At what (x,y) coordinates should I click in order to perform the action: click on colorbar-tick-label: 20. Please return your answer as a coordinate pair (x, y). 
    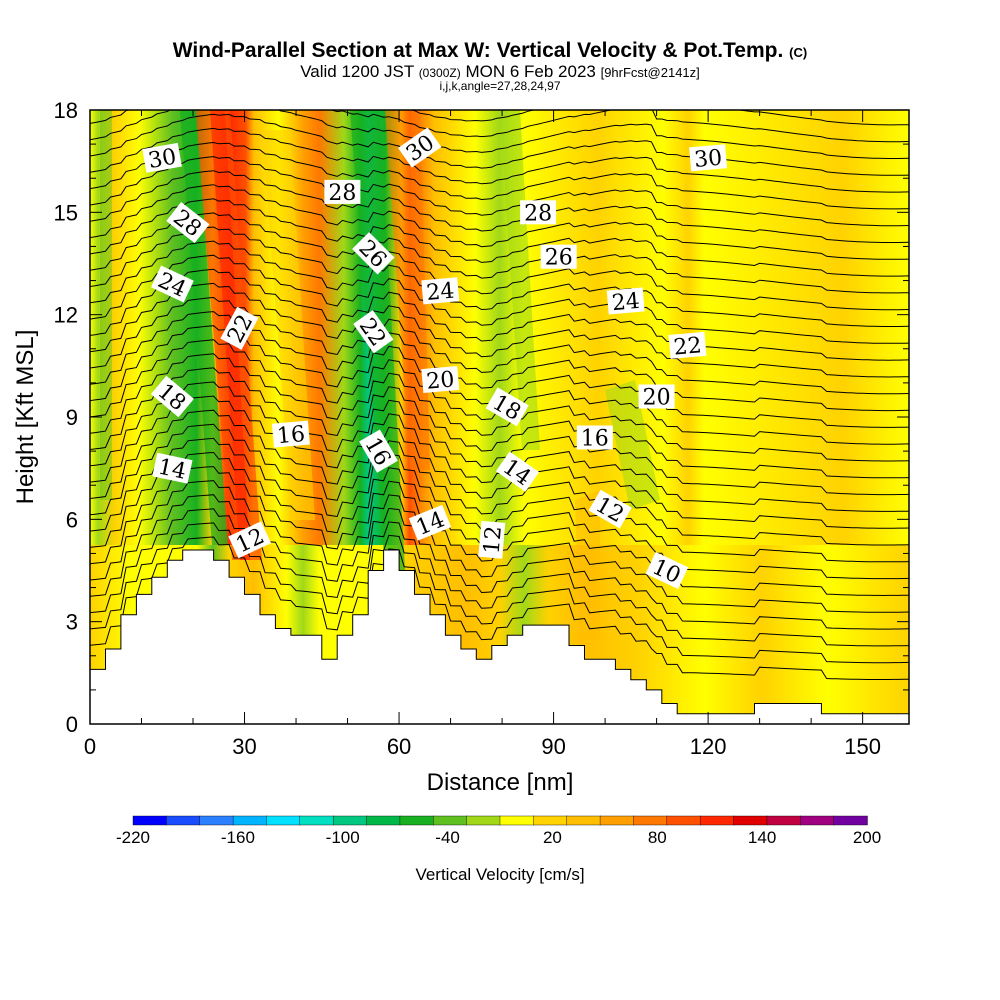
    Looking at the image, I should click on (552, 837).